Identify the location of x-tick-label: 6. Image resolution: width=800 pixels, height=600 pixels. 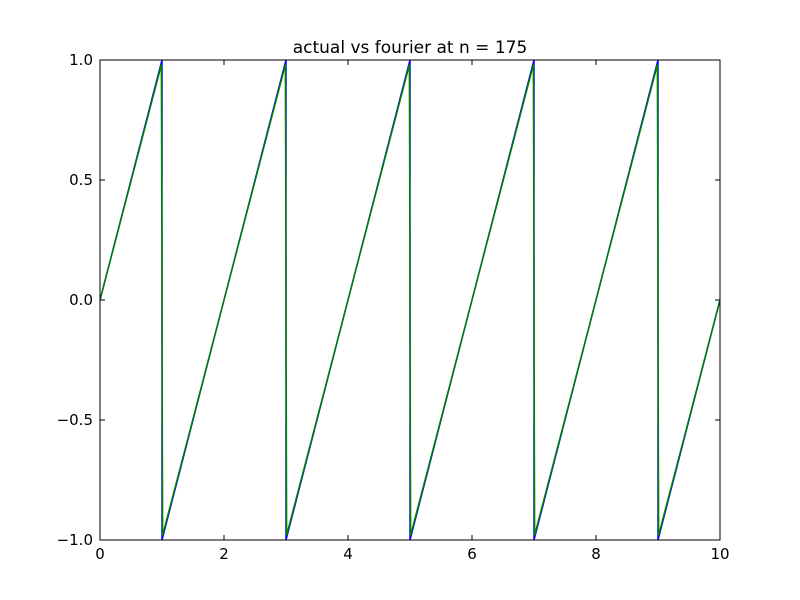
(472, 554).